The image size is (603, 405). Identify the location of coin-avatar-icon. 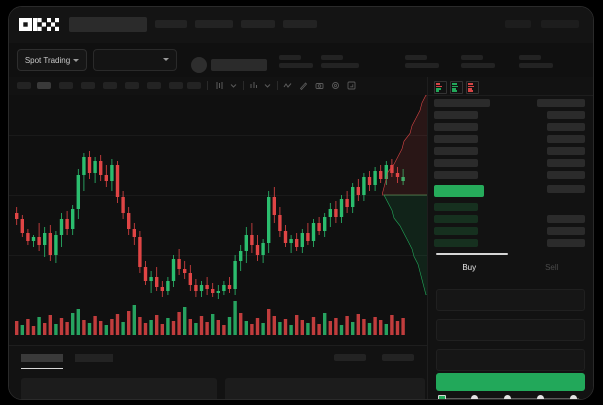
(199, 65).